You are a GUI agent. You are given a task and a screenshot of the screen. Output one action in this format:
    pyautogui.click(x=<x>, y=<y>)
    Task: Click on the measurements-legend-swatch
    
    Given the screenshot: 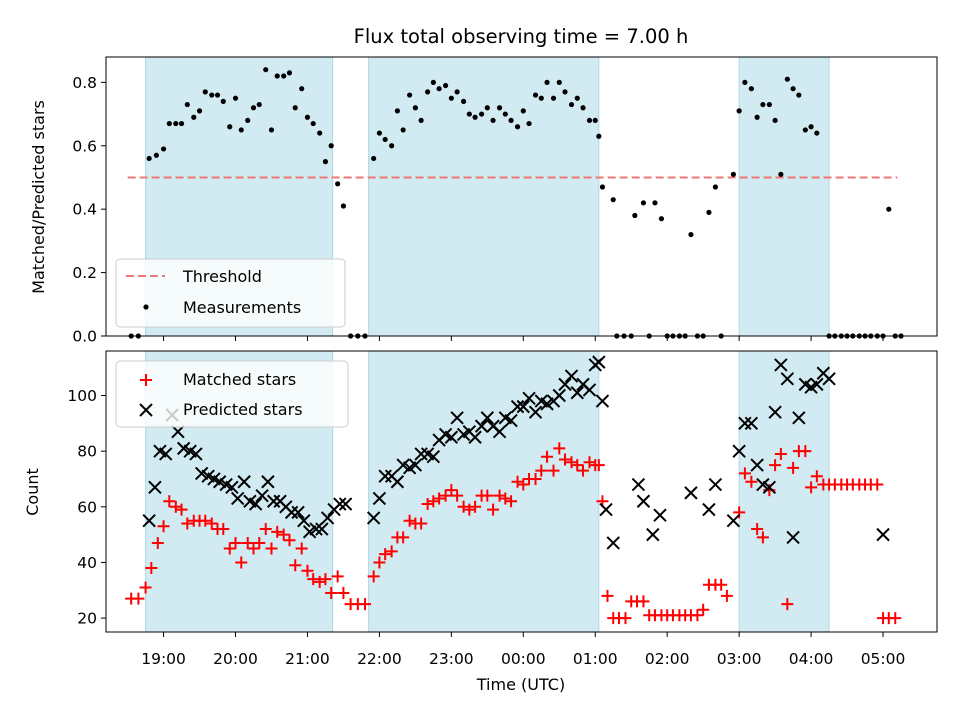 What is the action you would take?
    pyautogui.click(x=146, y=307)
    